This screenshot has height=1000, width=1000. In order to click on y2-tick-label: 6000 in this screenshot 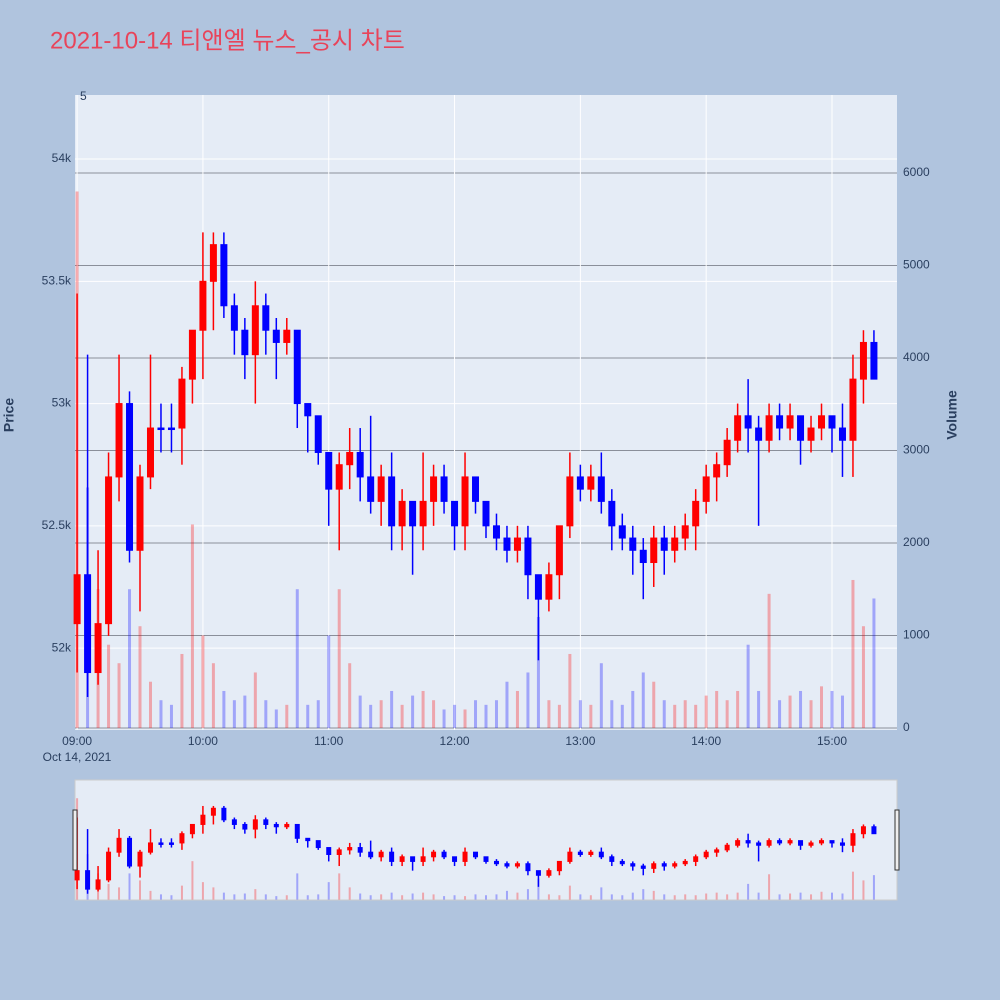, I will do `click(916, 172)`.